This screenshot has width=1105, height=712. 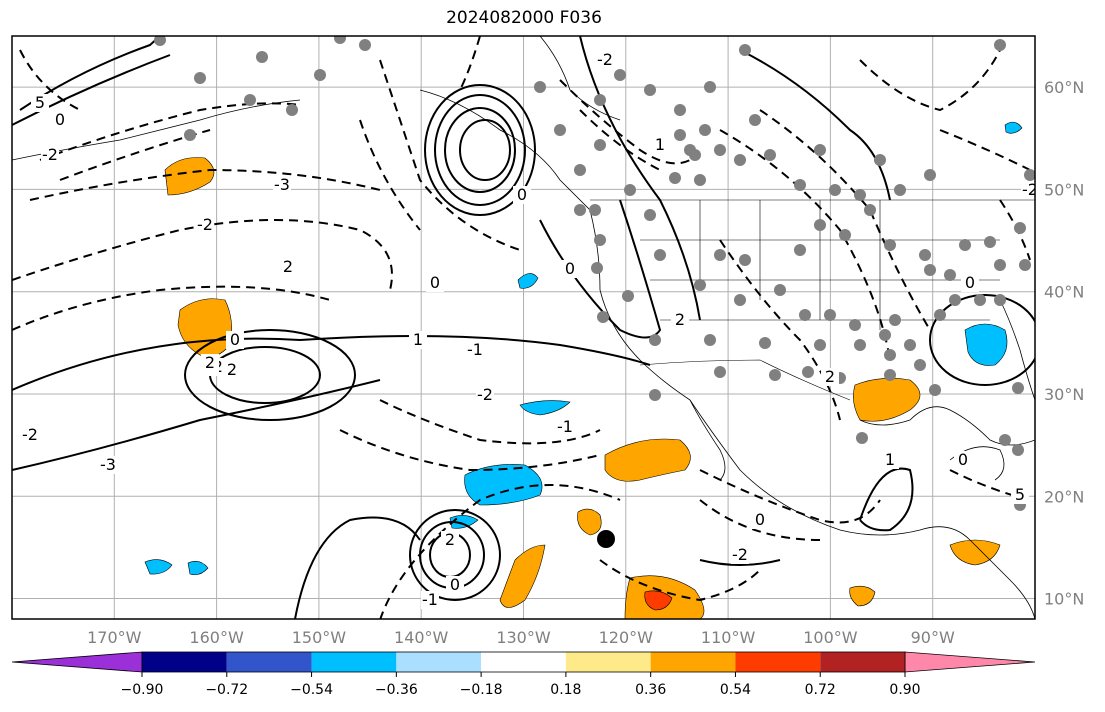 What do you see at coordinates (1064, 599) in the screenshot?
I see `lat-label: 10°N` at bounding box center [1064, 599].